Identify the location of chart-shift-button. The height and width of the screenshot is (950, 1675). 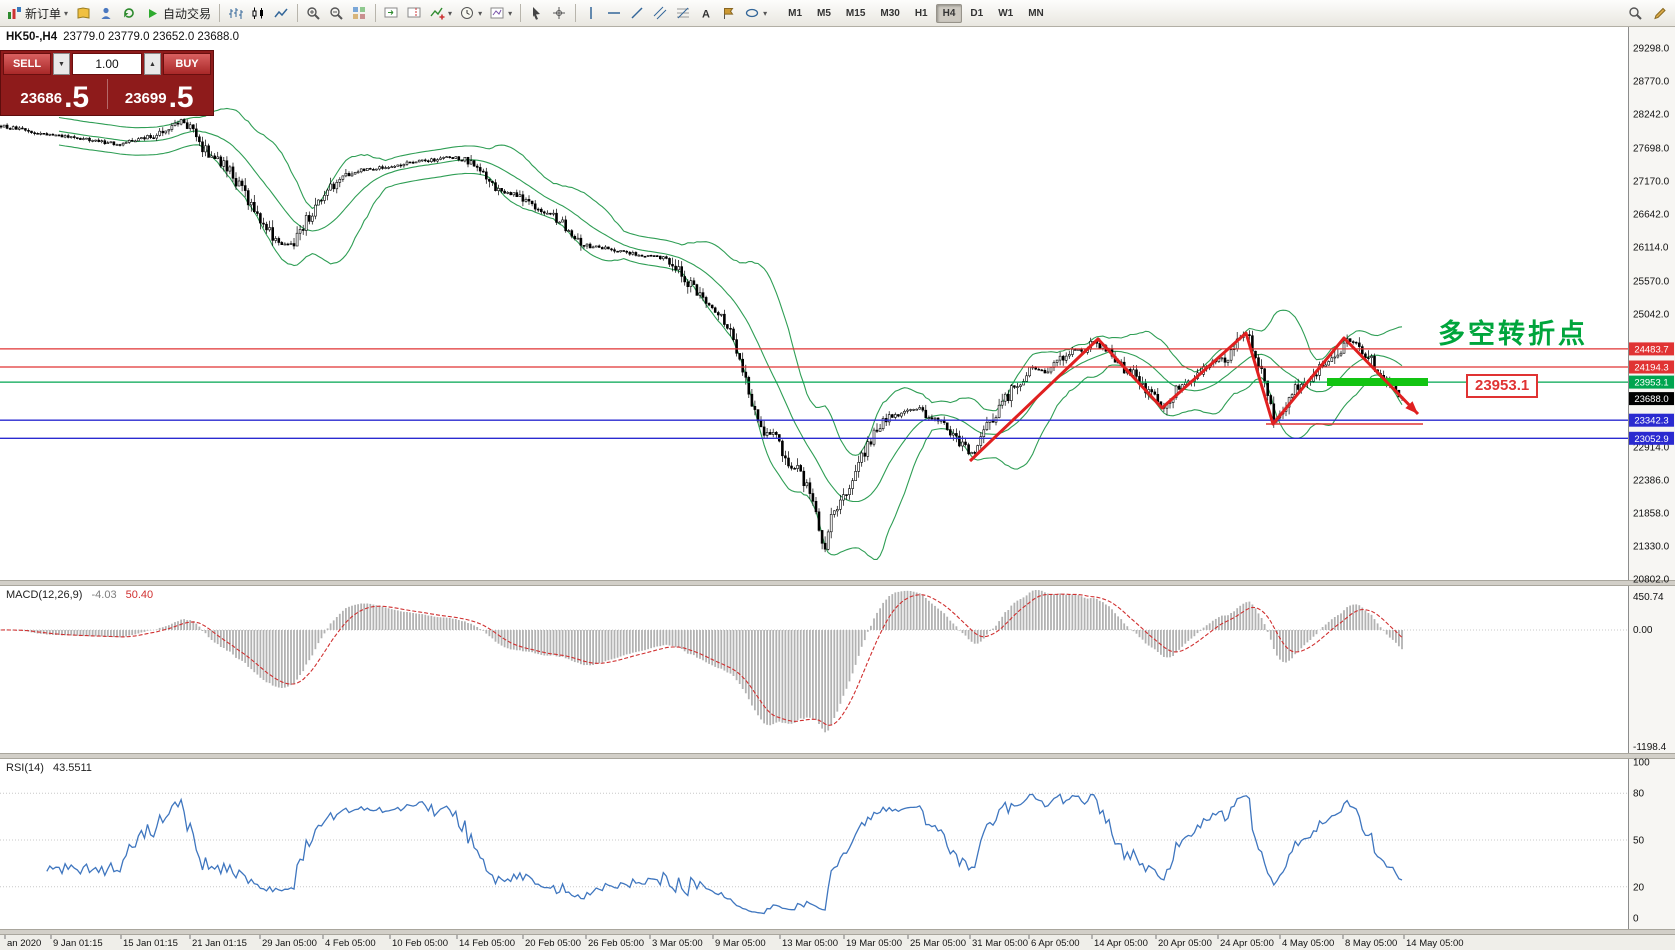
(414, 13).